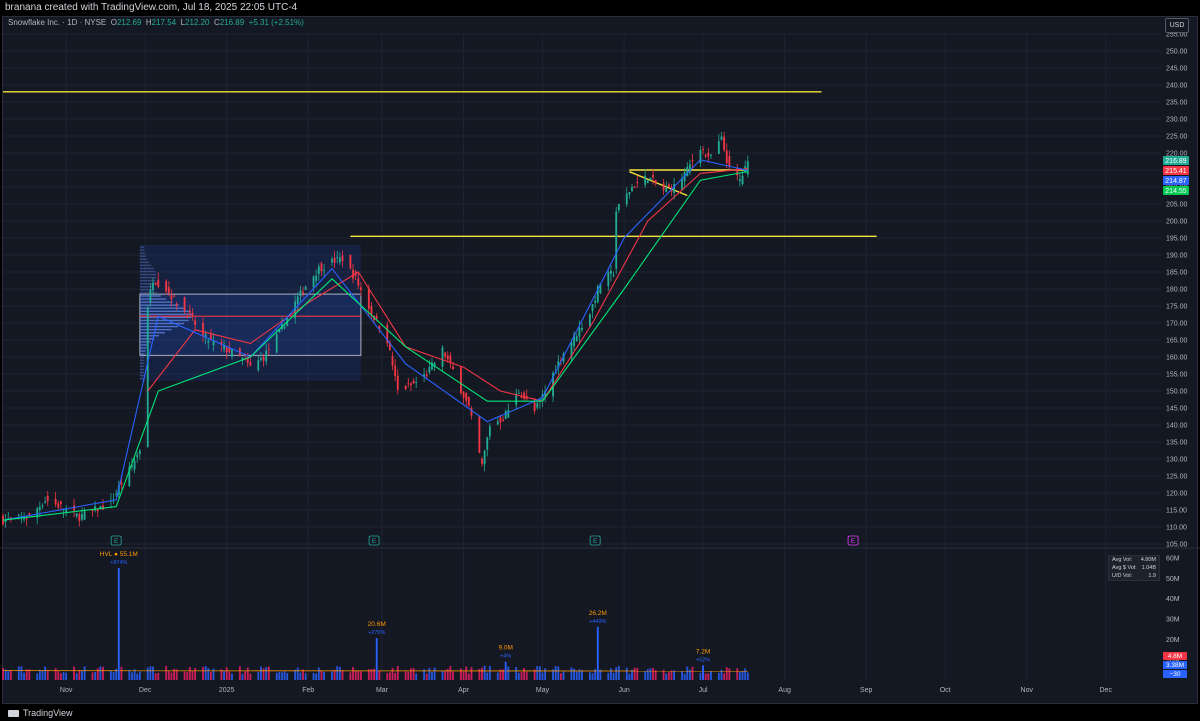 This screenshot has width=1200, height=721. Describe the element at coordinates (1177, 341) in the screenshot. I see `price-tick-label: 165.00` at that location.